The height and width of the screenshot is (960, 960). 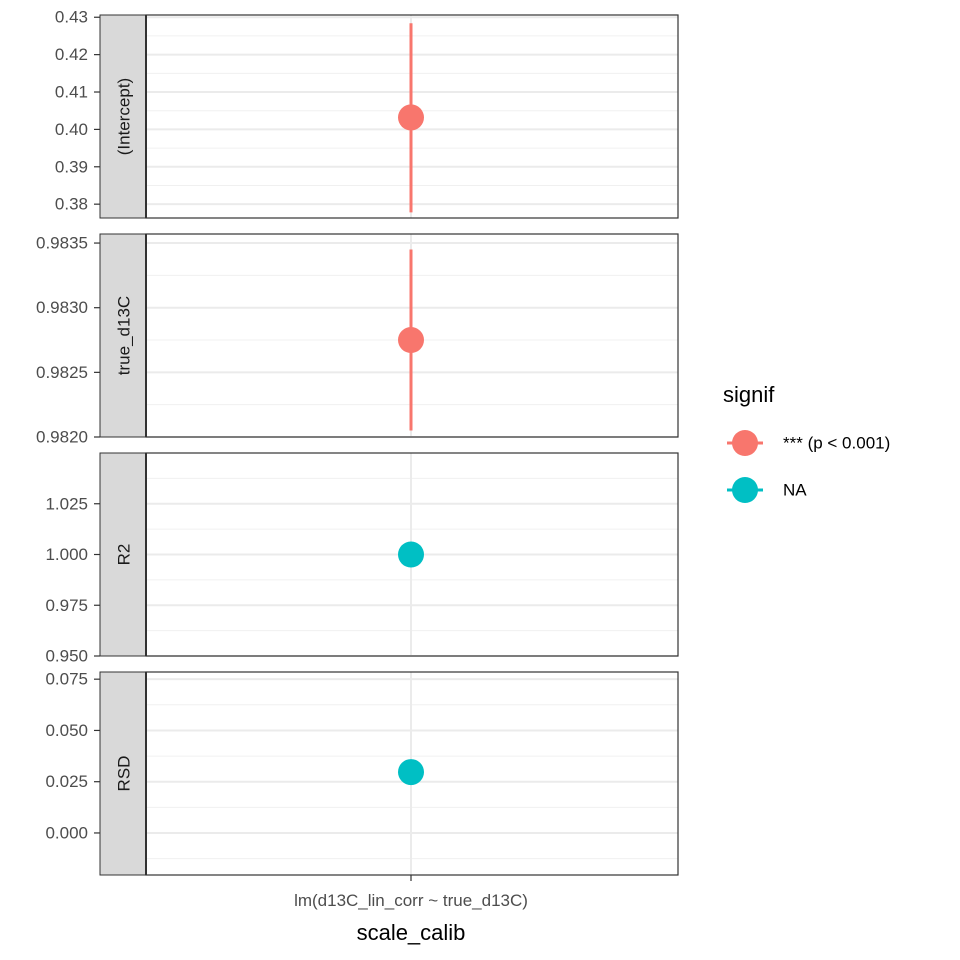 I want to click on facet-panel-3: RSD 0.000 0.025 0.050 0.075, so click(x=362, y=773).